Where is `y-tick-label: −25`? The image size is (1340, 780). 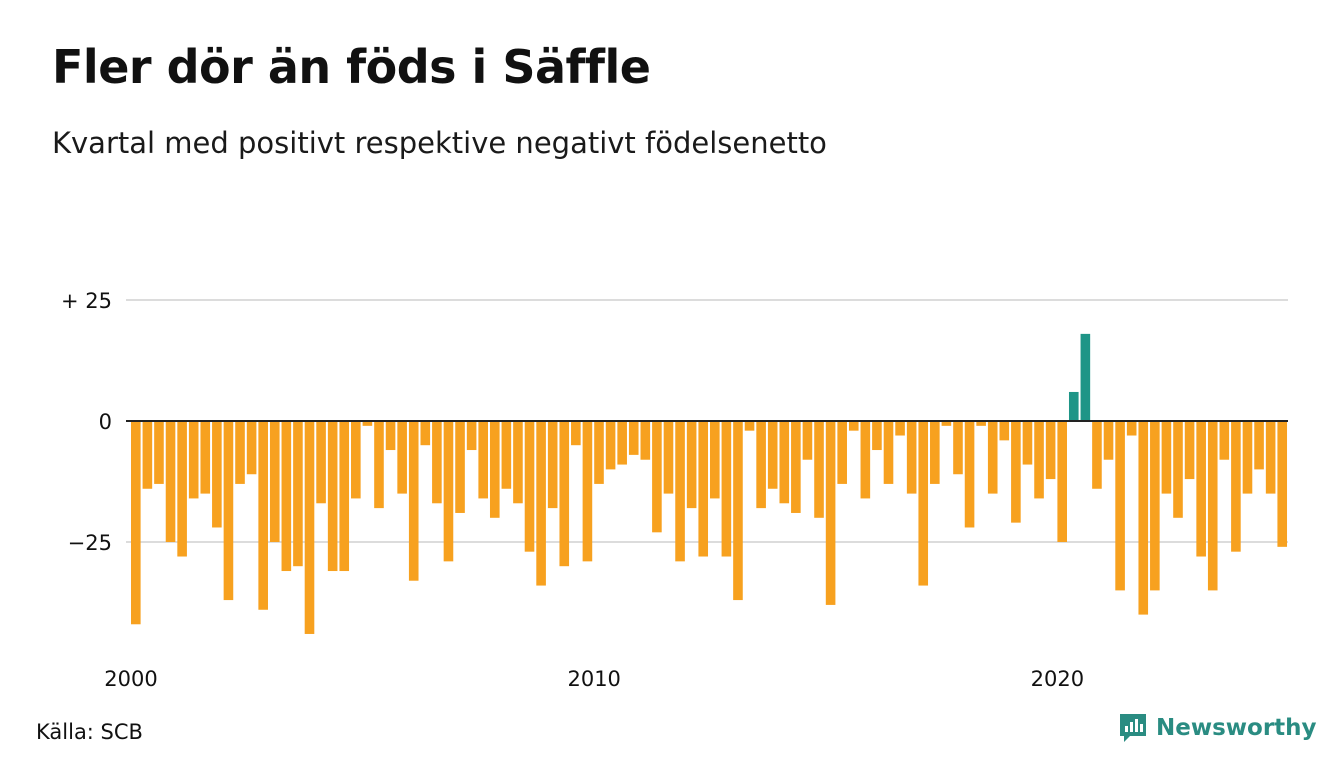
y-tick-label: −25 is located at coordinates (90, 543).